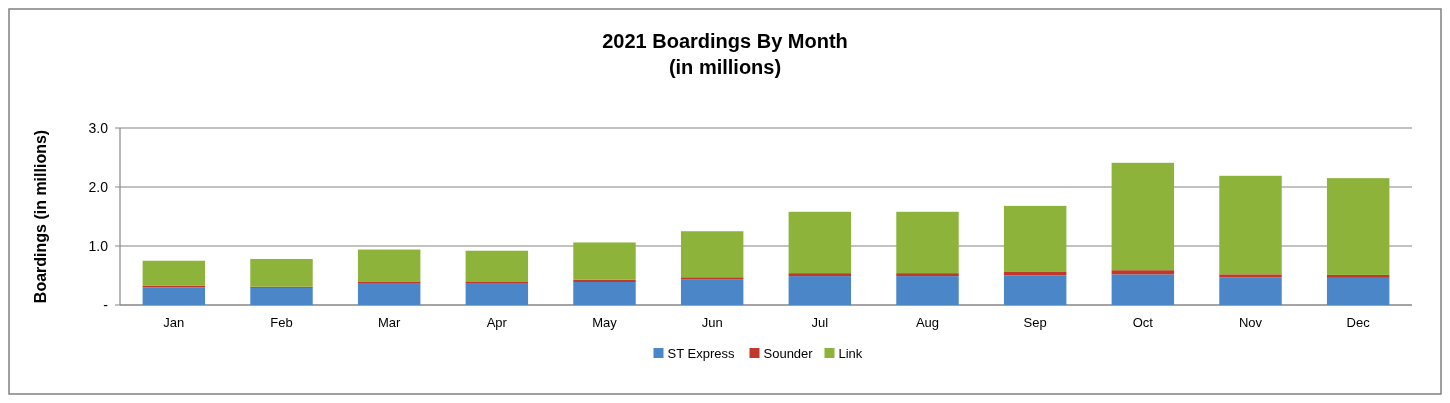 This screenshot has height=403, width=1450. What do you see at coordinates (701, 353) in the screenshot?
I see `legend-label: ST Express` at bounding box center [701, 353].